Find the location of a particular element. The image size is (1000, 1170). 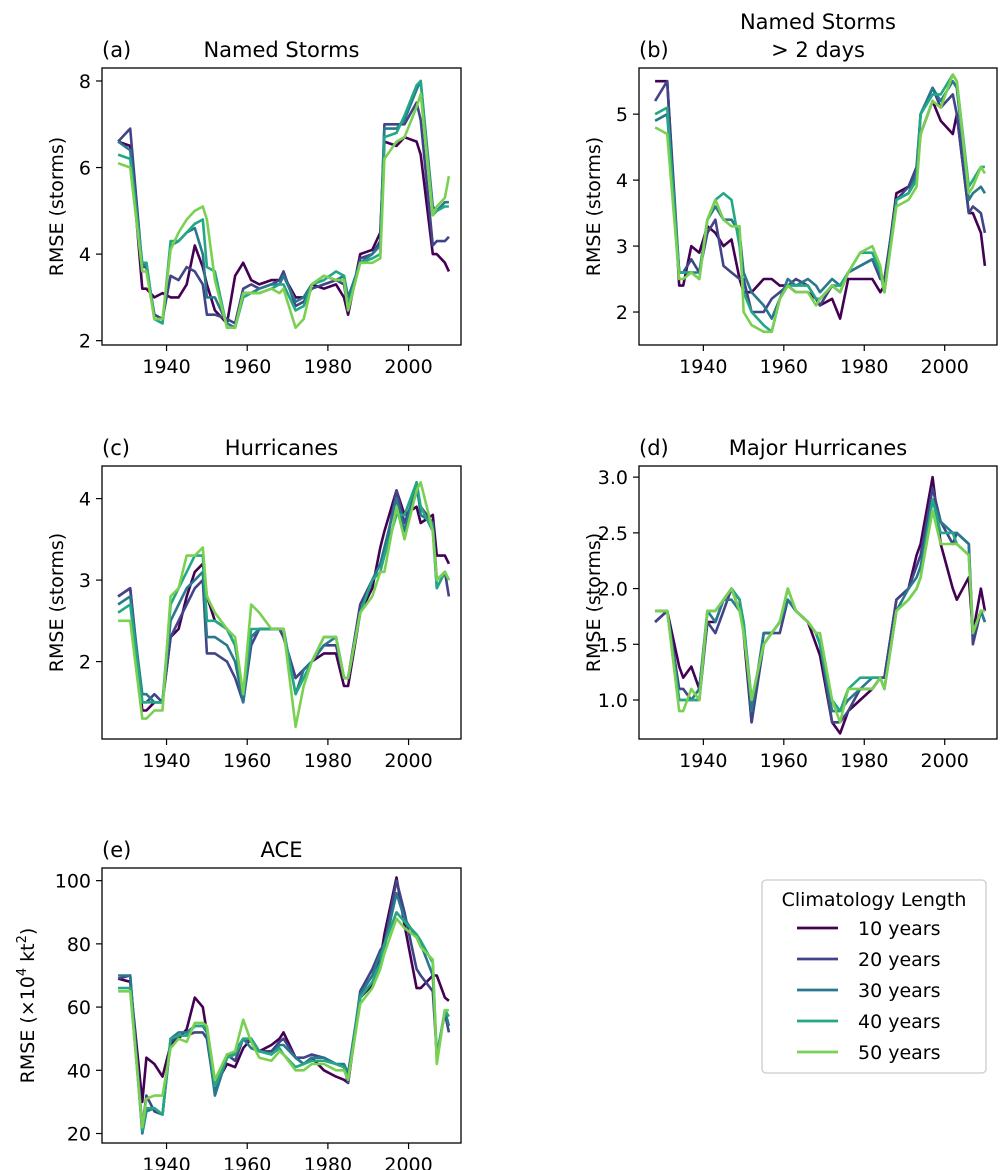

y-tick-label: 1.0 is located at coordinates (613, 701).